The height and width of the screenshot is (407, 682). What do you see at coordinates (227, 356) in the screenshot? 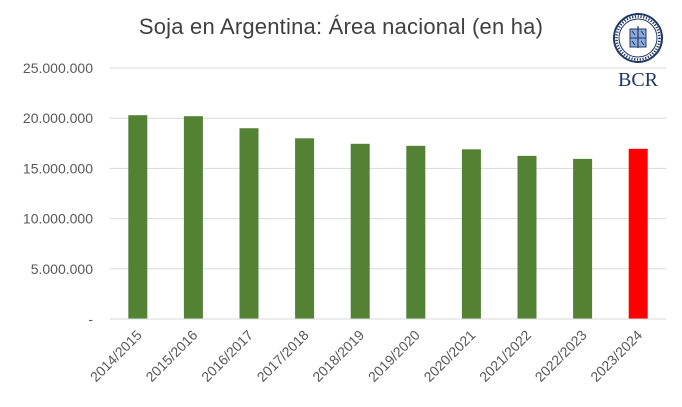
I see `x-tick-label: 2016/2017` at bounding box center [227, 356].